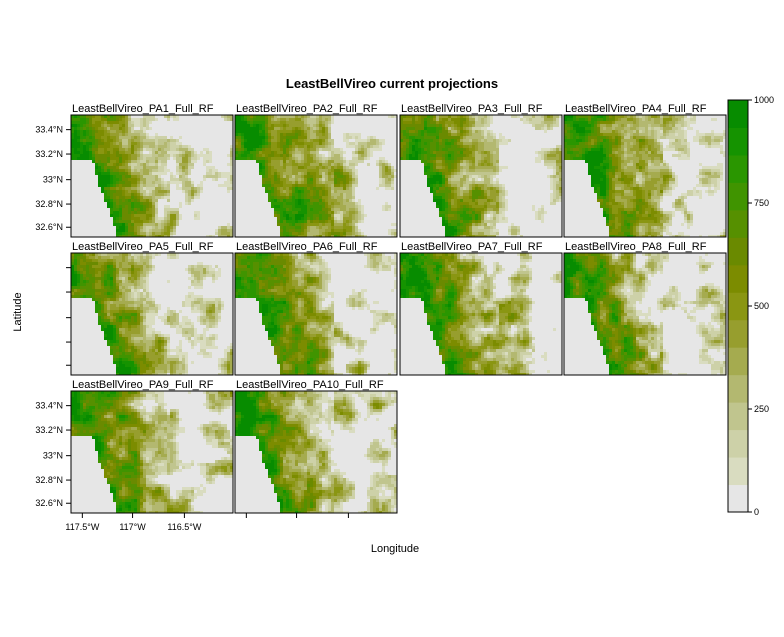  I want to click on panel-label: LeastBellVireo_PA5_Full_RF, so click(143, 247).